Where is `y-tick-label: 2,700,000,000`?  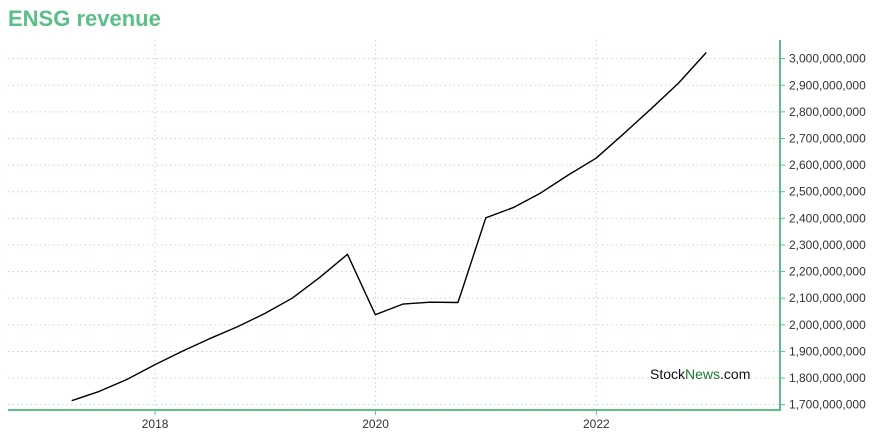 y-tick-label: 2,700,000,000 is located at coordinates (827, 138).